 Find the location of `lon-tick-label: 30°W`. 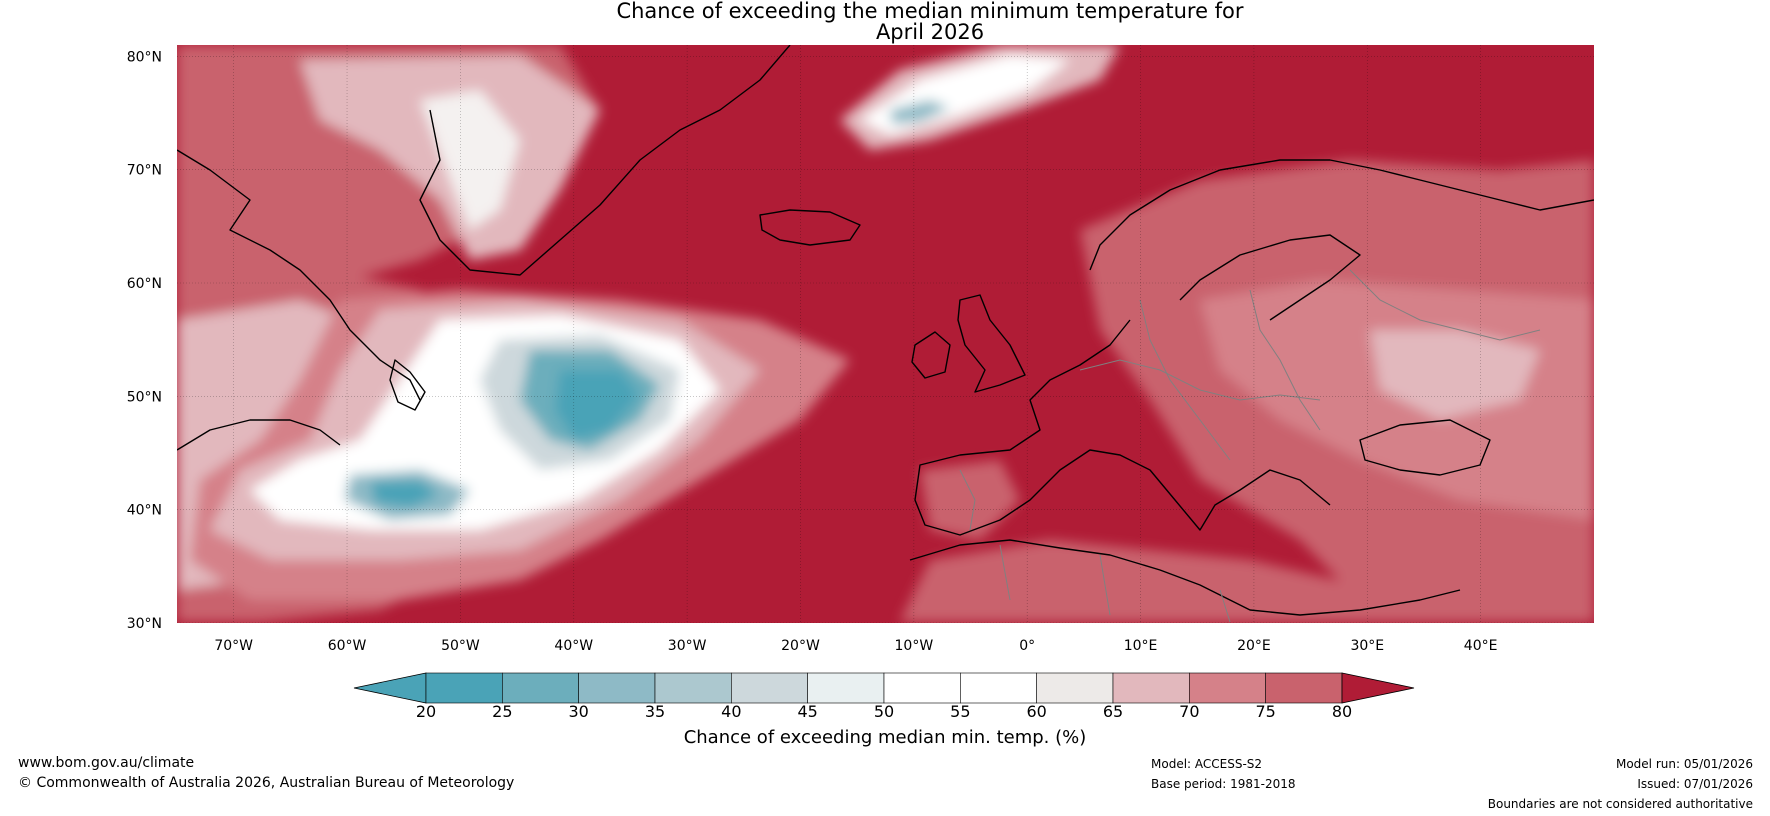

lon-tick-label: 30°W is located at coordinates (687, 646).